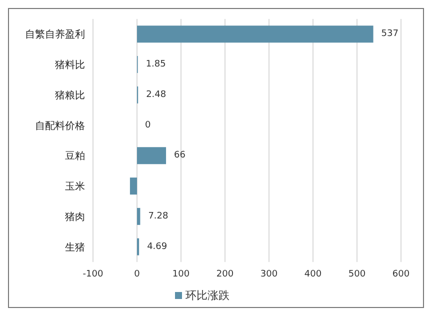  What do you see at coordinates (389, 34) in the screenshot?
I see `data-label: 537` at bounding box center [389, 34].